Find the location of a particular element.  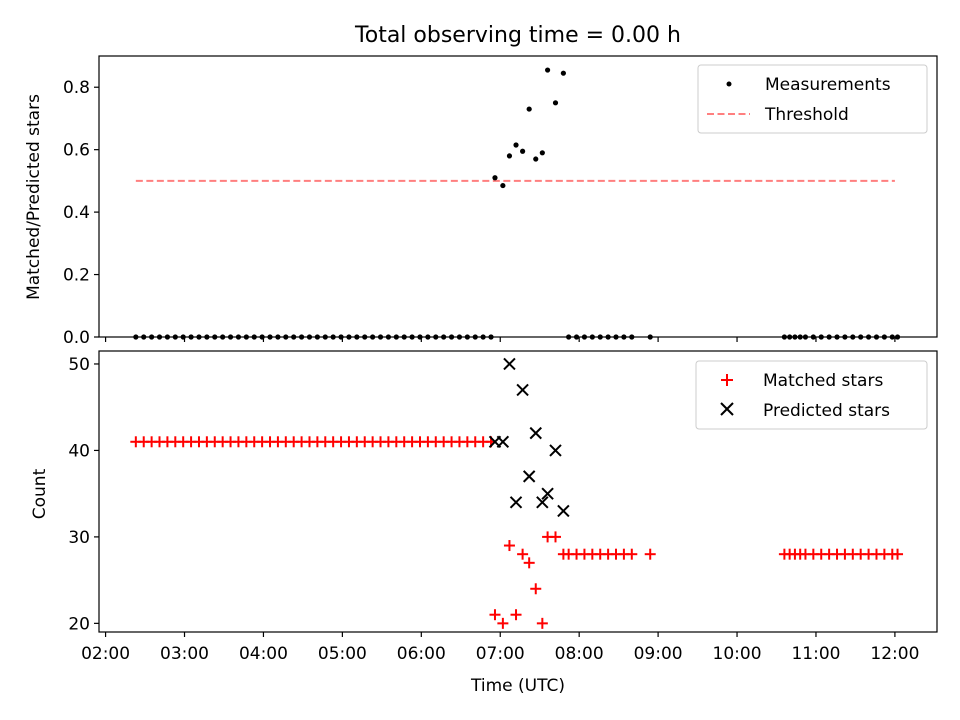

ratio-legend-box is located at coordinates (812, 99).